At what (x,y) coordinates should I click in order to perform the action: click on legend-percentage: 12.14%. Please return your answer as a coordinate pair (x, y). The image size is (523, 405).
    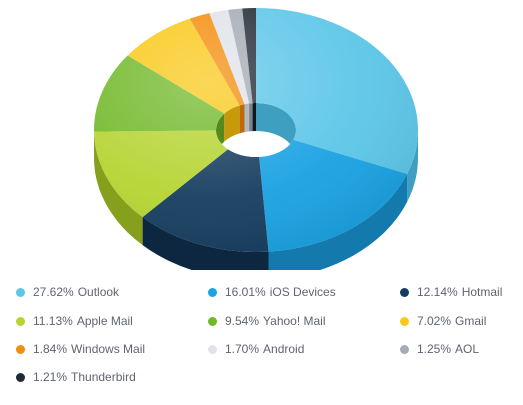
    Looking at the image, I should click on (437, 292).